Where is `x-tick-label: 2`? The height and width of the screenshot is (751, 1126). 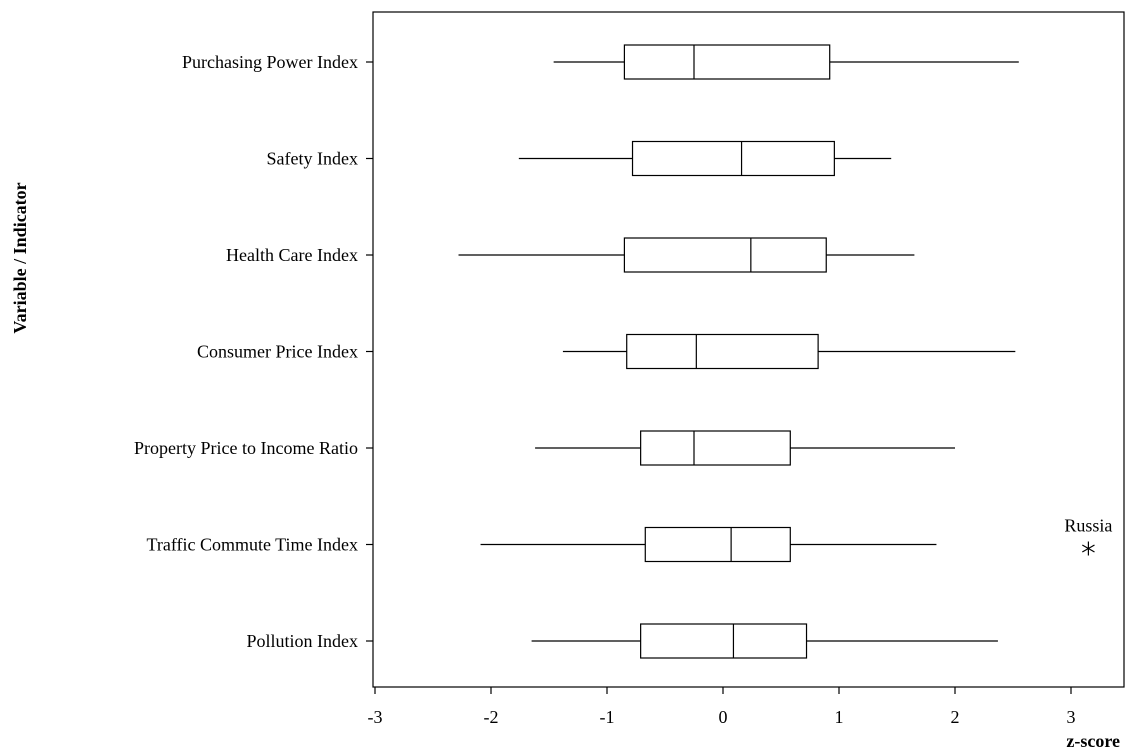 x-tick-label: 2 is located at coordinates (955, 717).